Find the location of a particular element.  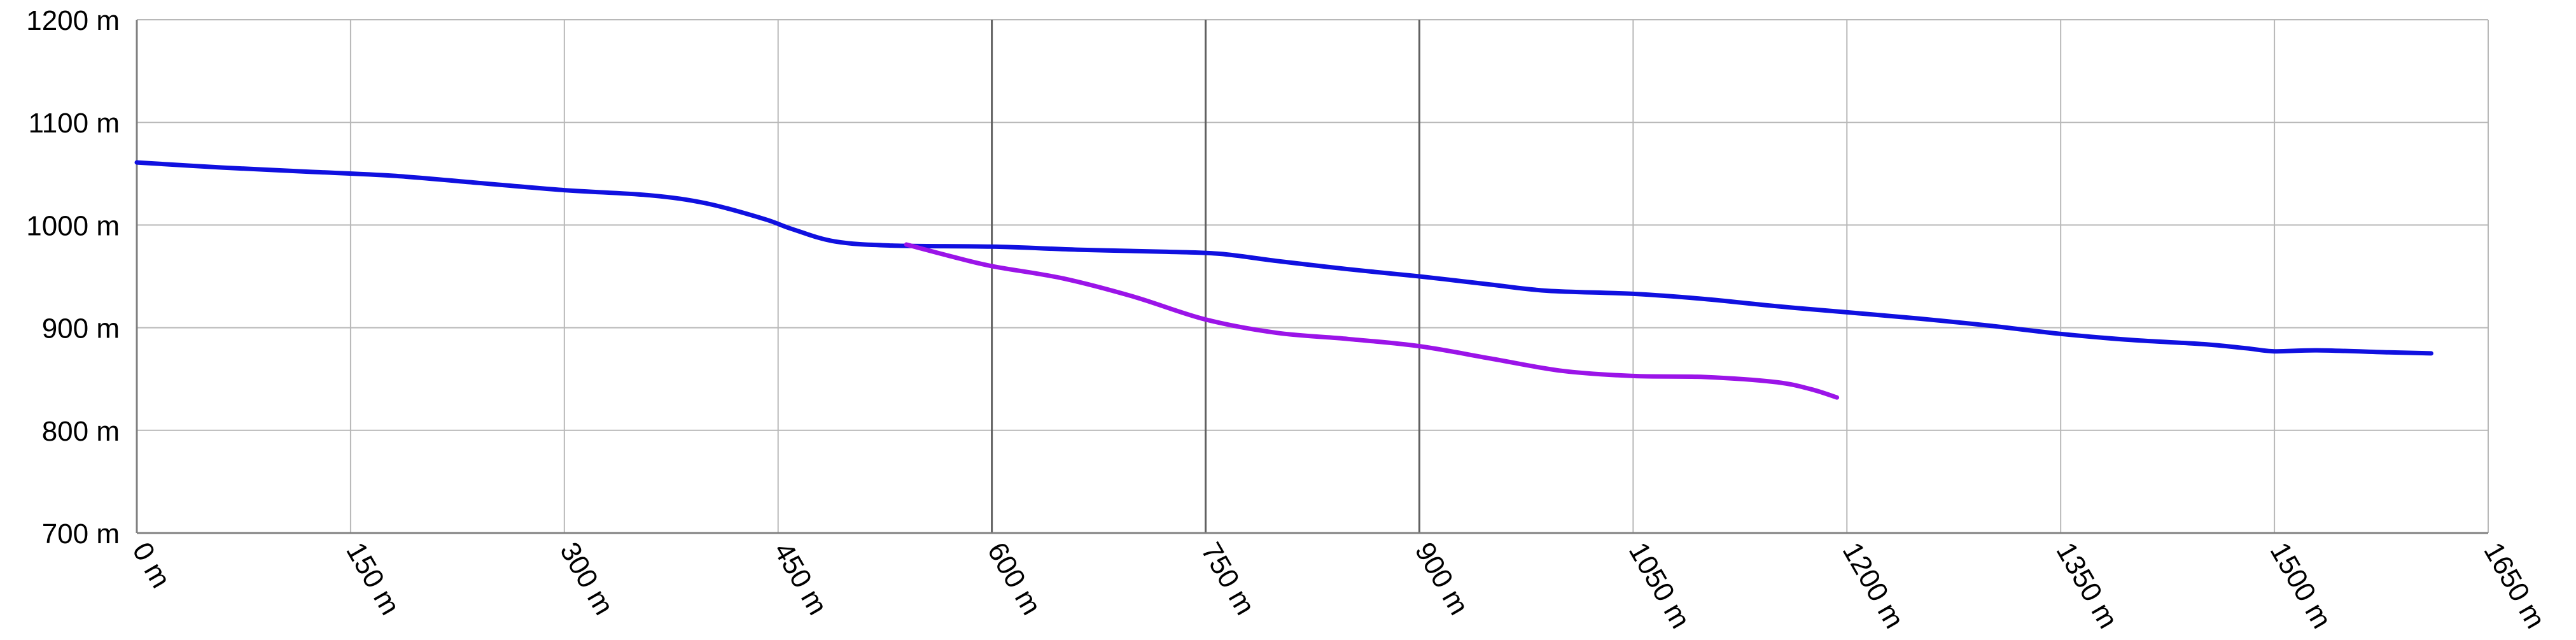

x-tick-label: 1500 m is located at coordinates (2300, 585).